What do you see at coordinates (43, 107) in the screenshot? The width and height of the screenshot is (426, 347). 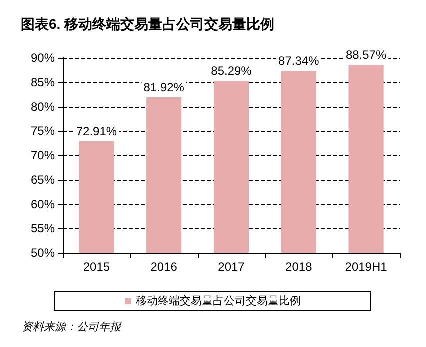 I see `y-tick-label: 80%` at bounding box center [43, 107].